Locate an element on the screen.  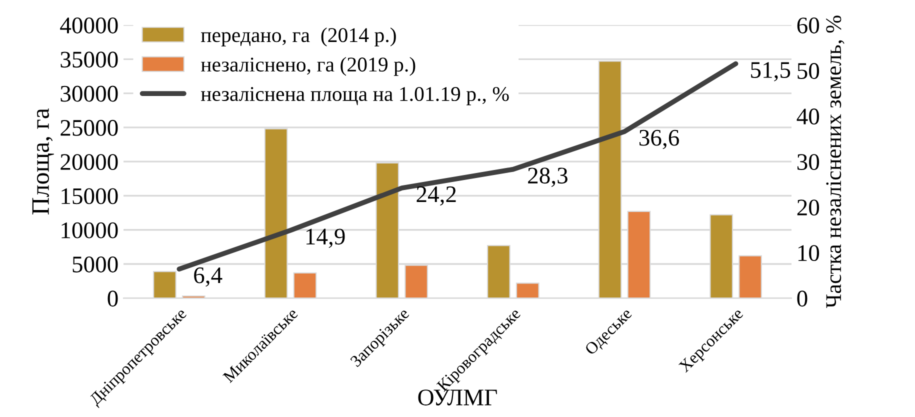
y-tick-label: 30000 is located at coordinates (89, 94).